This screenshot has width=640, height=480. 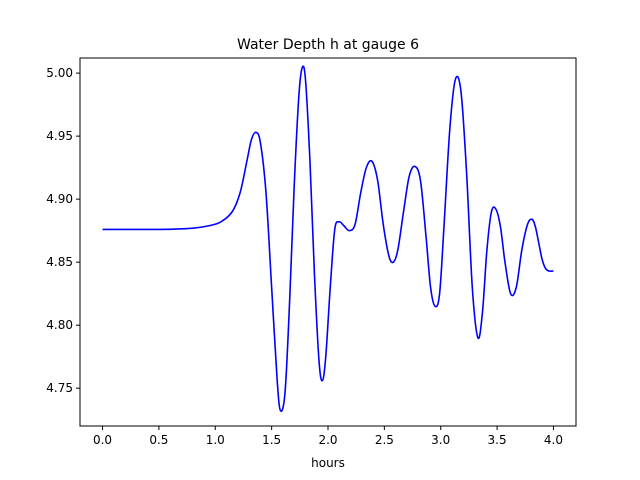 What do you see at coordinates (158, 440) in the screenshot?
I see `x-tick-label: 0.5` at bounding box center [158, 440].